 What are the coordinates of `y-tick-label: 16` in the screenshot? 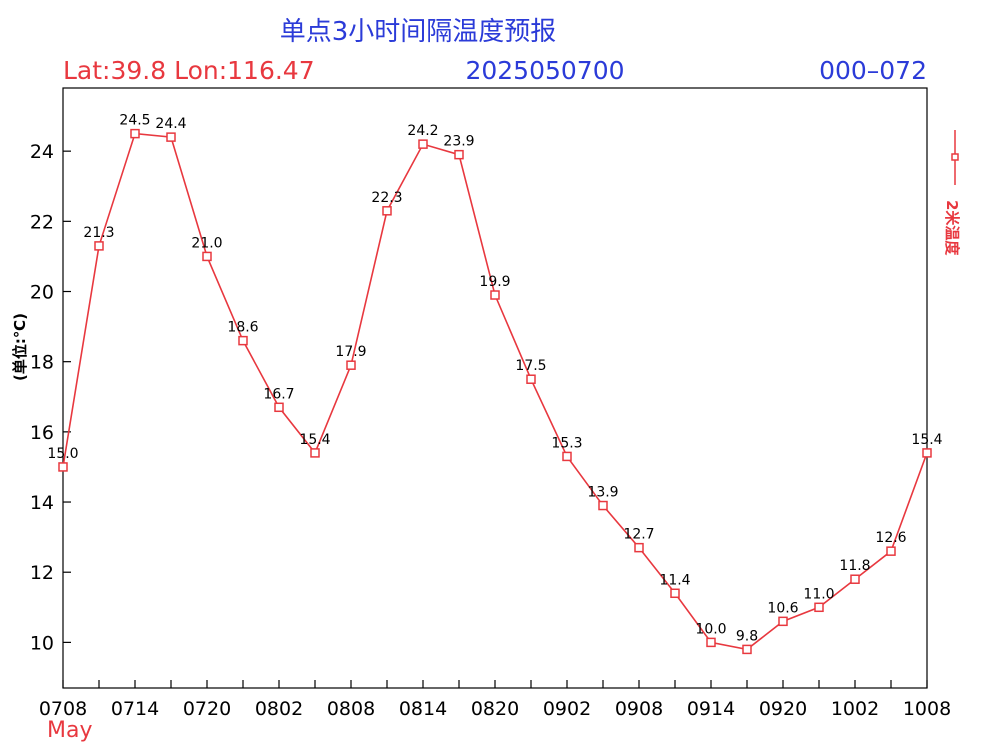 It's located at (42, 433).